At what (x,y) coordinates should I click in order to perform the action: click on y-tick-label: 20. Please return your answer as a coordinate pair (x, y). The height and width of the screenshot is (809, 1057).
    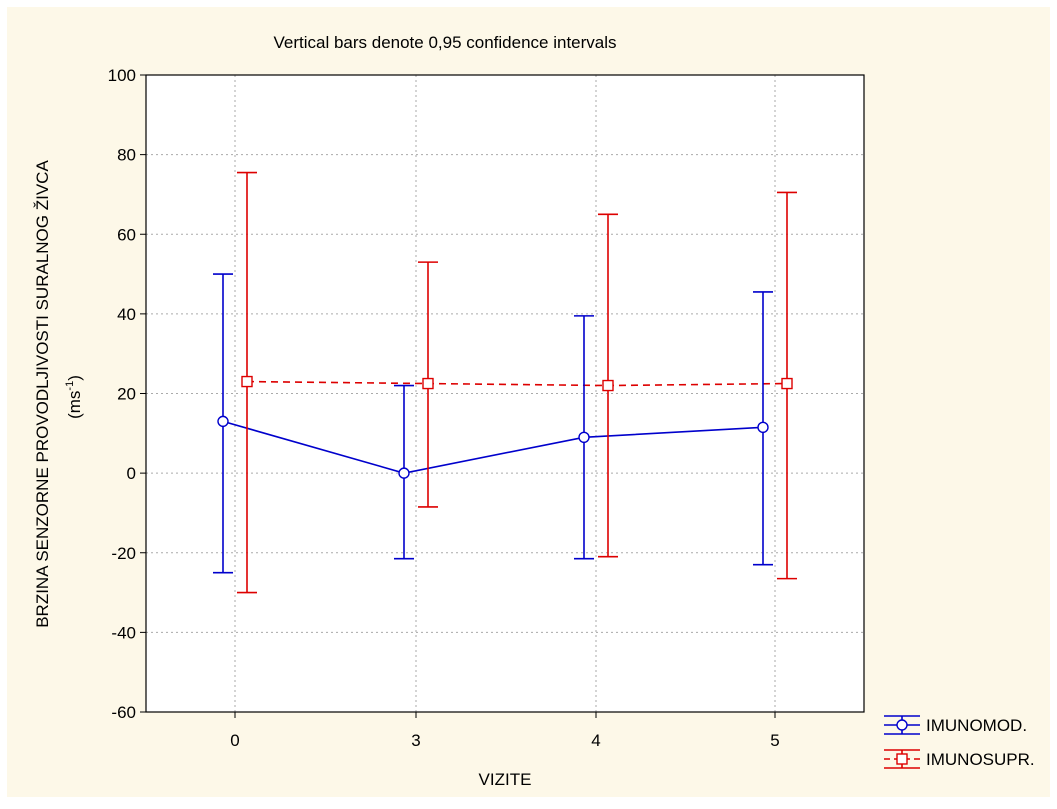
    Looking at the image, I should click on (126, 394).